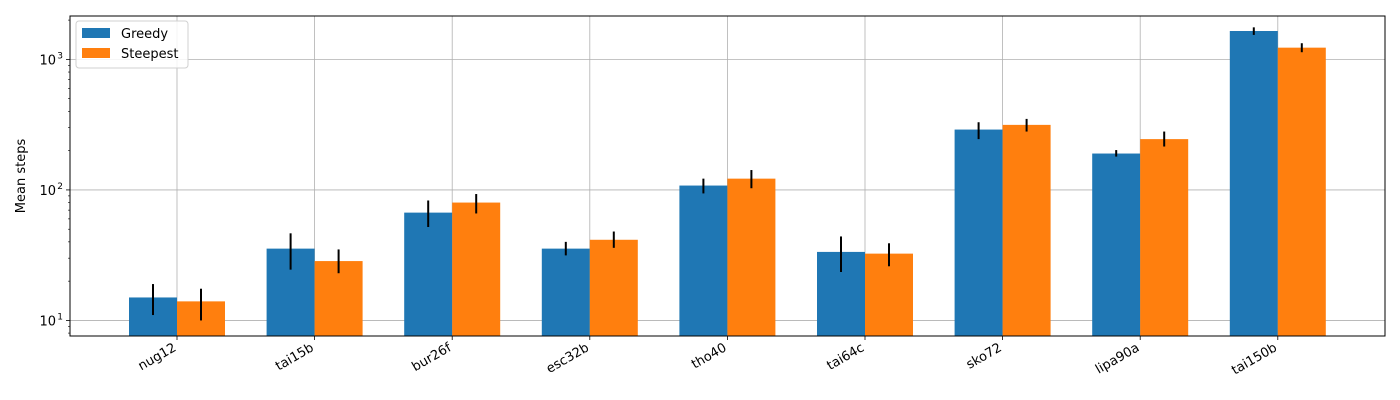 The image size is (1400, 400). I want to click on y-axis-label: Mean steps, so click(21, 176).